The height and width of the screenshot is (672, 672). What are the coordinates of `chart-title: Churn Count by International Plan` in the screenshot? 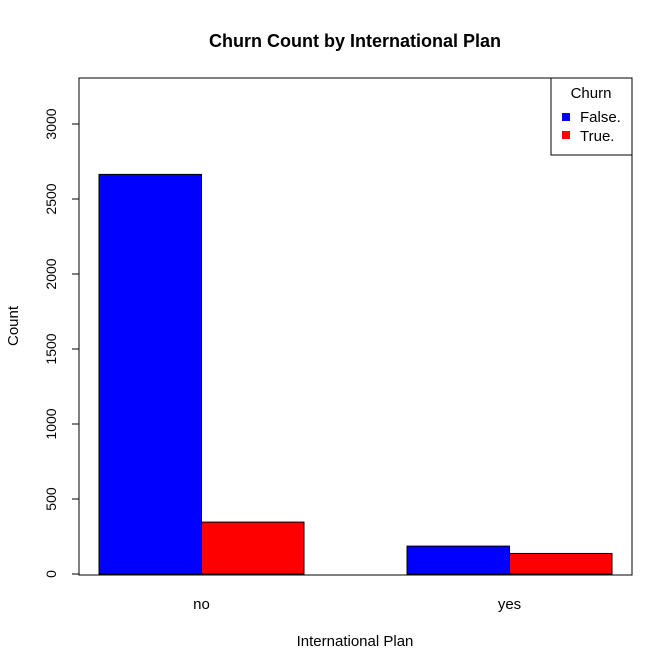 It's located at (355, 41).